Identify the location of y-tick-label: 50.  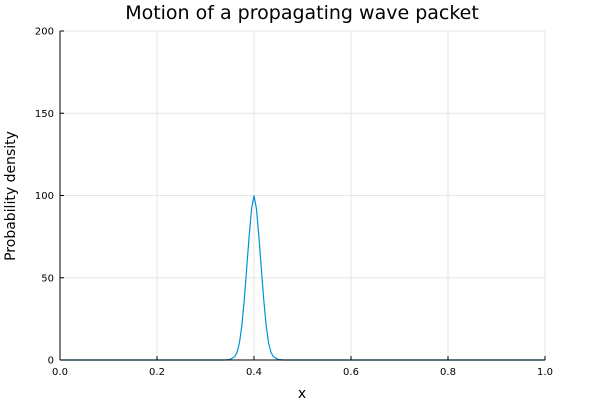
(47, 278).